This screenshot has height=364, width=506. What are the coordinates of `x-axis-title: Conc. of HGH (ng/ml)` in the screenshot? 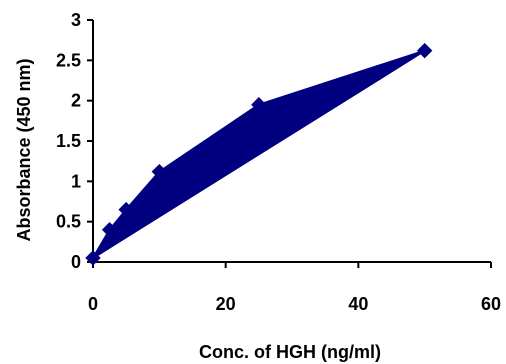 It's located at (290, 352).